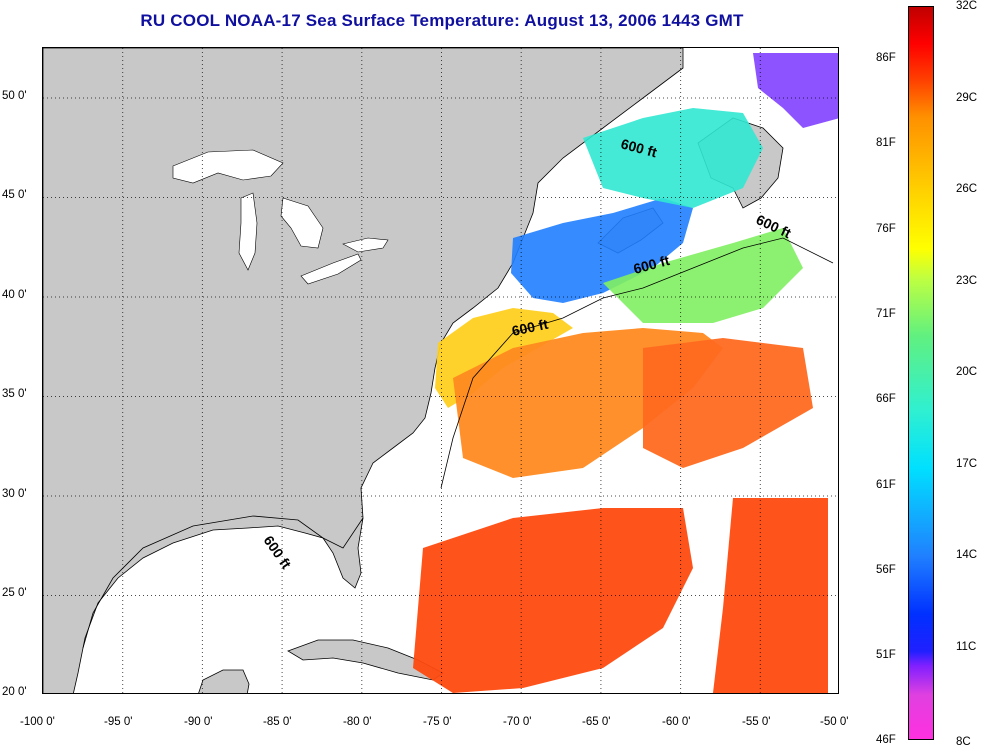 Image resolution: width=984 pixels, height=754 pixels. I want to click on lon-label-95: -95 0', so click(118, 722).